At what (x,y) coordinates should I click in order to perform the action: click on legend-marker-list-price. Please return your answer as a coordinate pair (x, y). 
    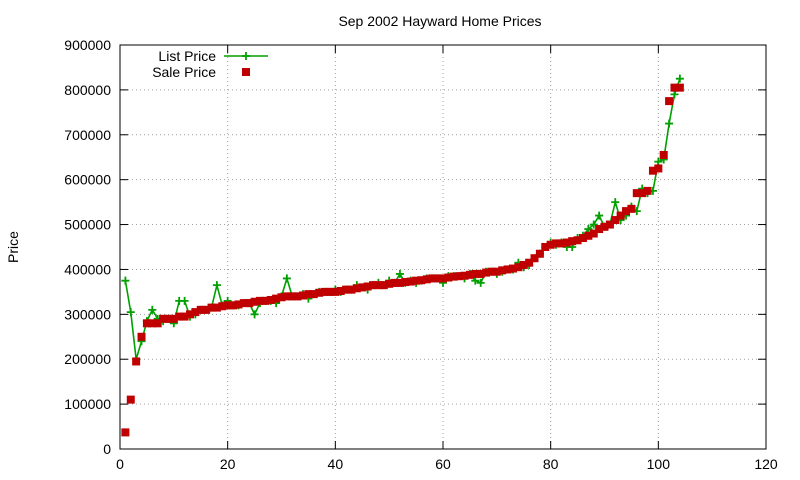
    Looking at the image, I should click on (246, 56).